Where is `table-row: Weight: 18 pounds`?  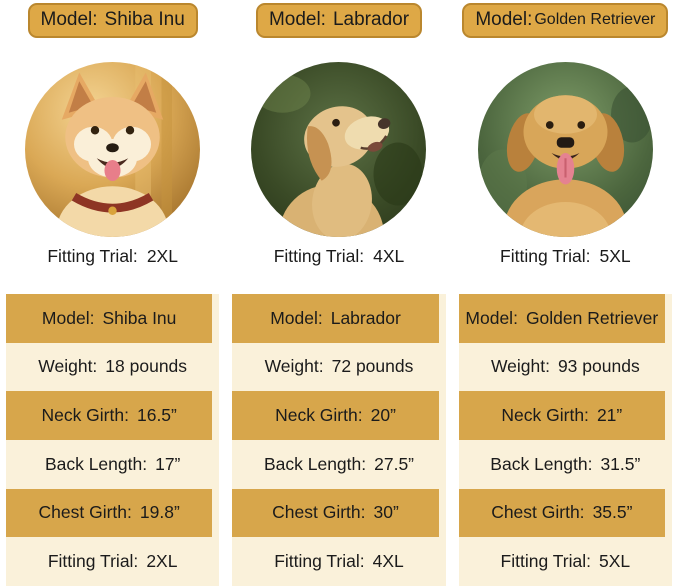 table-row: Weight: 18 pounds is located at coordinates (112, 367).